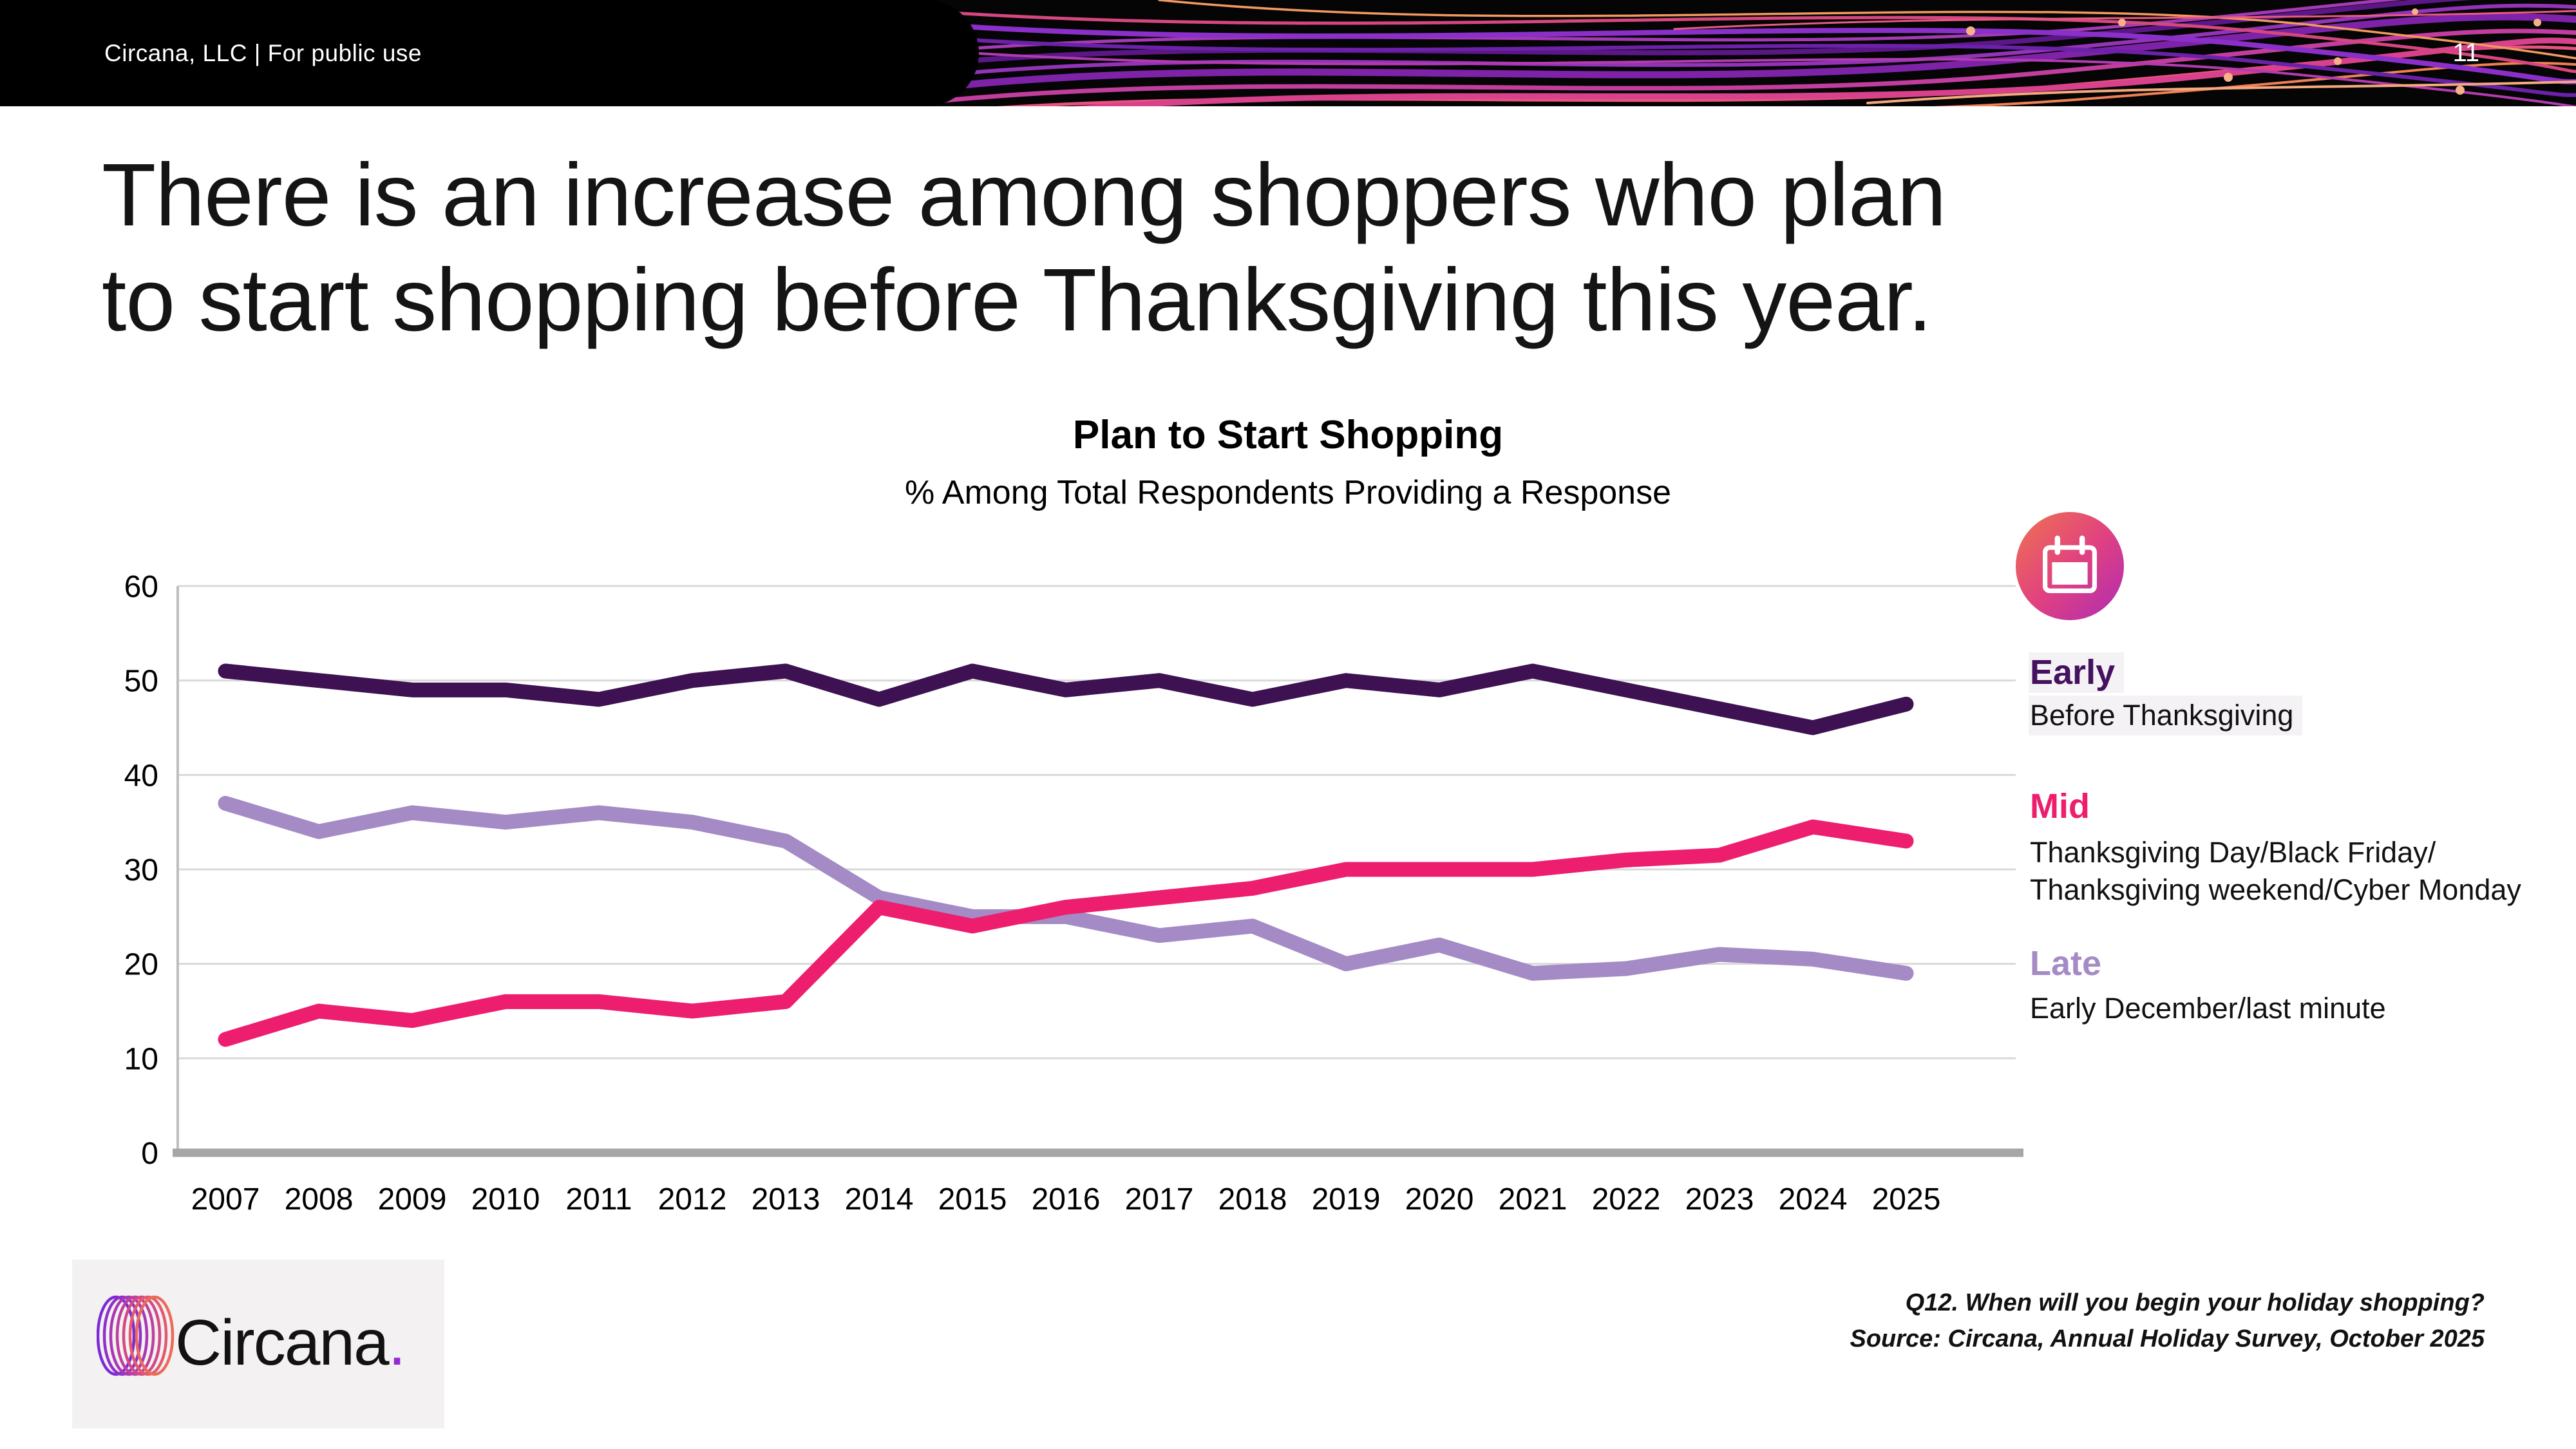 Image resolution: width=2576 pixels, height=1449 pixels. What do you see at coordinates (1288, 435) in the screenshot?
I see `chart-title: Plan to Start Shopping` at bounding box center [1288, 435].